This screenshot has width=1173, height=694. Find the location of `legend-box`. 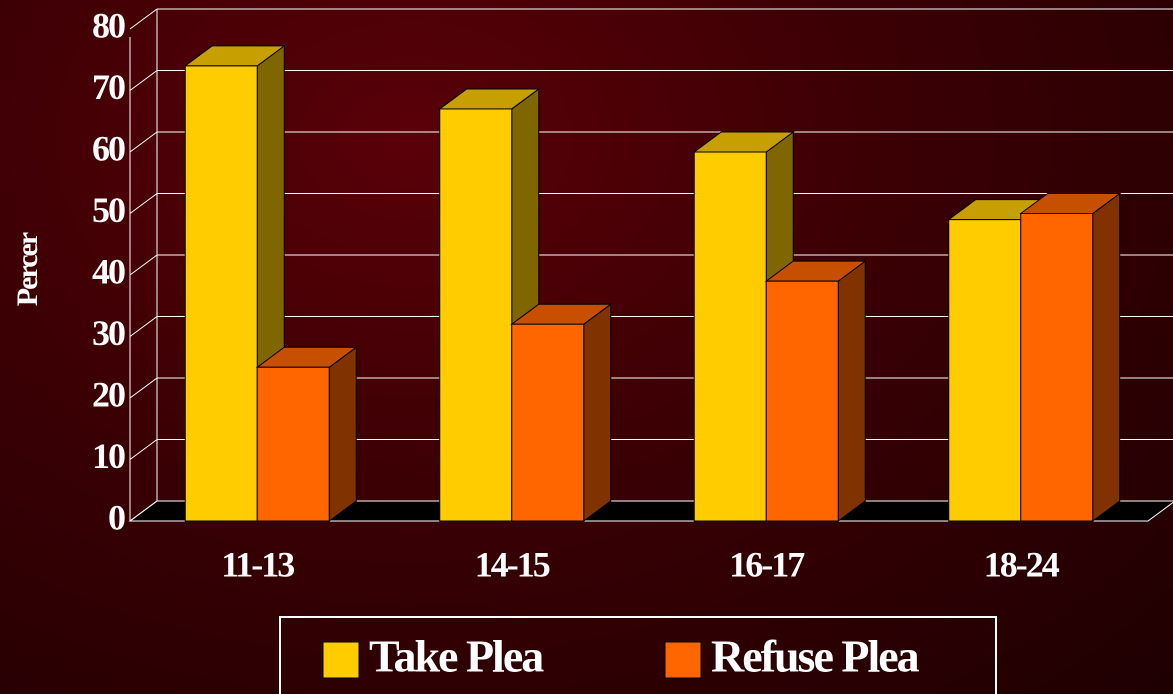

legend-box is located at coordinates (638, 655).